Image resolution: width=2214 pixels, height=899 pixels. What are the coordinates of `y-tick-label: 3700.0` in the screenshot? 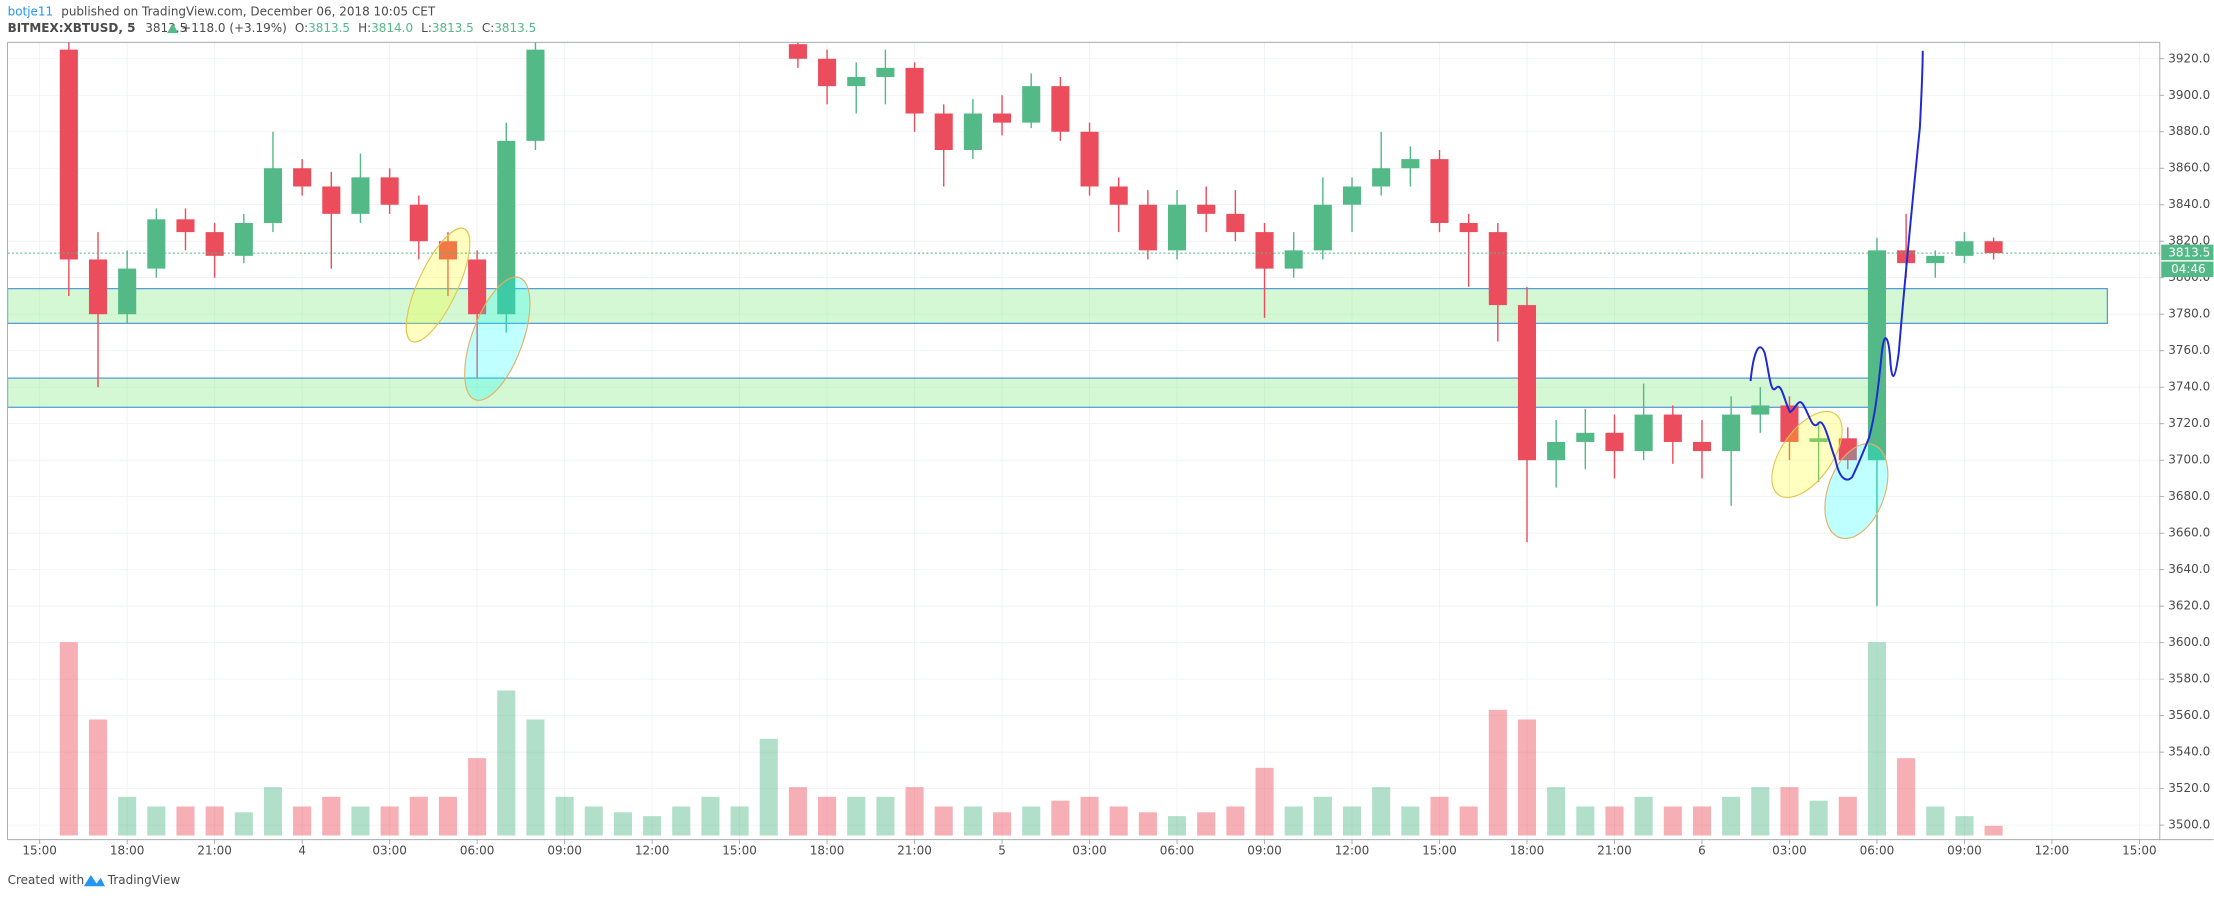 It's located at (2189, 460).